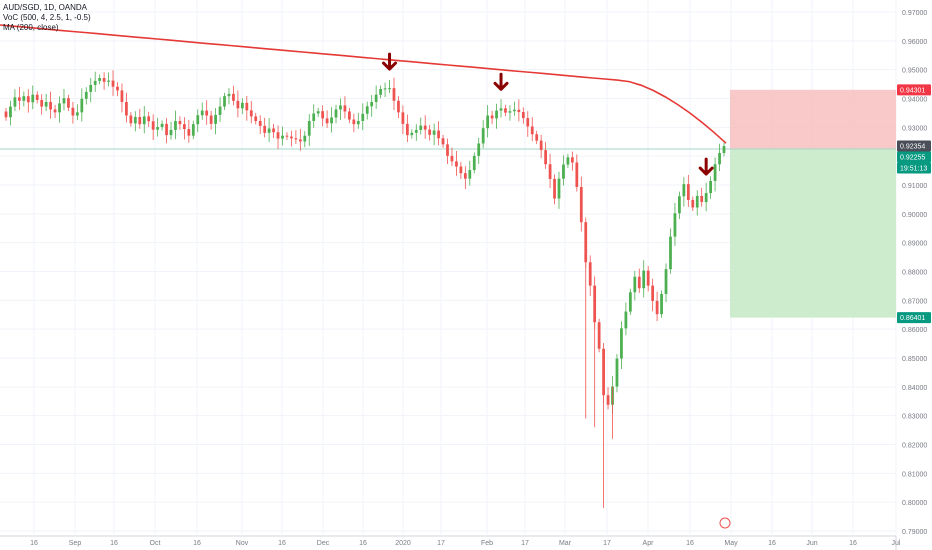  I want to click on price-label-current: 0.92354, so click(914, 146).